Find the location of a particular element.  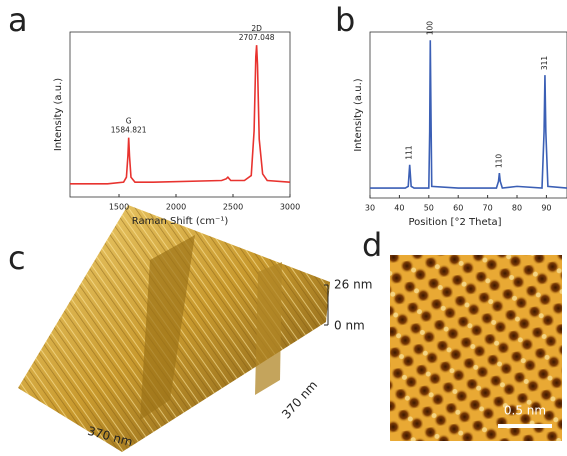

peak-label: 2707.048 is located at coordinates (257, 37).